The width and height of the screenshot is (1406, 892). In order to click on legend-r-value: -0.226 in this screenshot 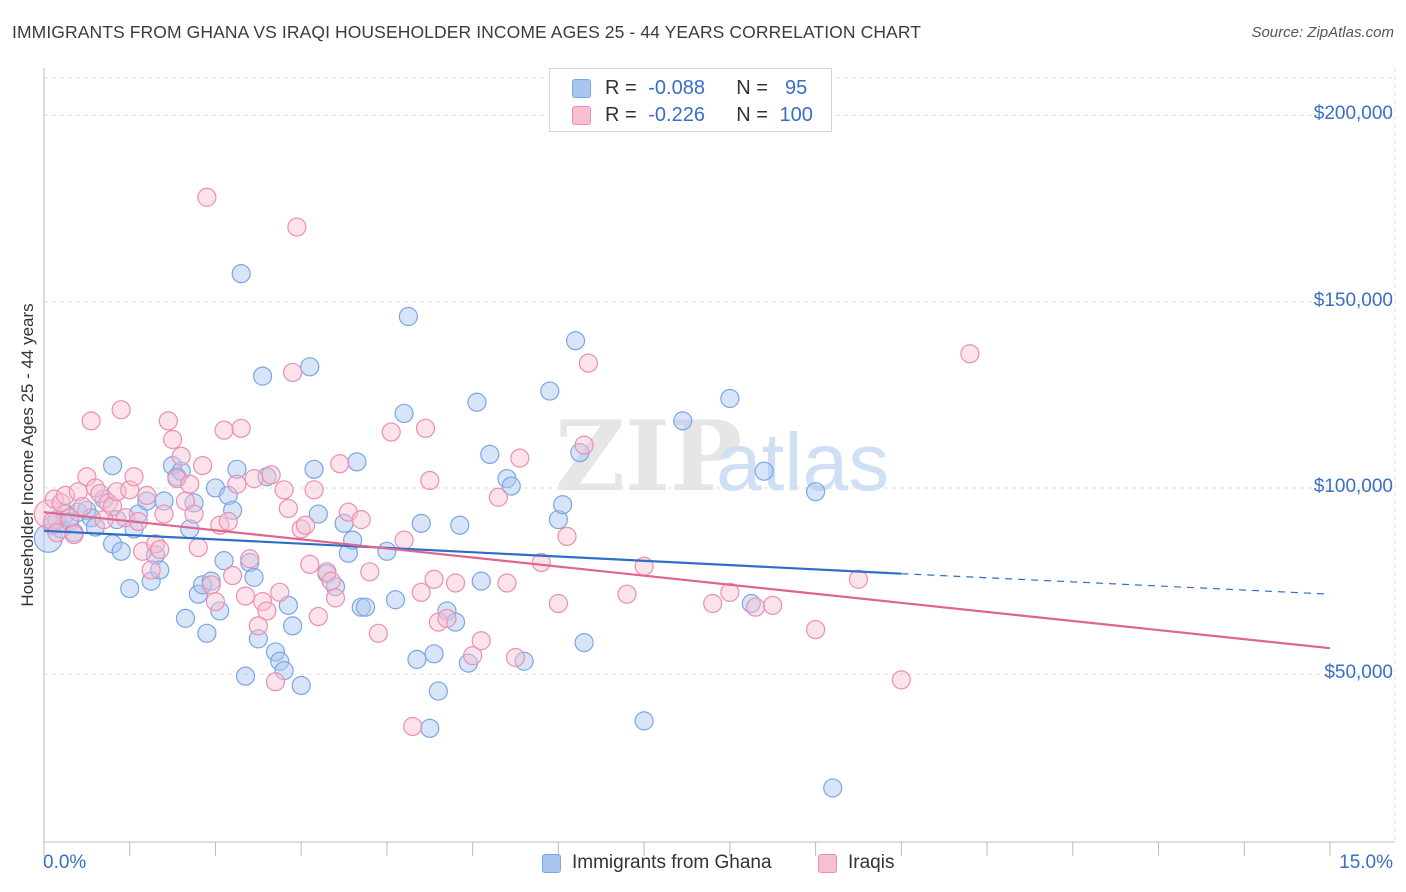, I will do `click(676, 114)`.